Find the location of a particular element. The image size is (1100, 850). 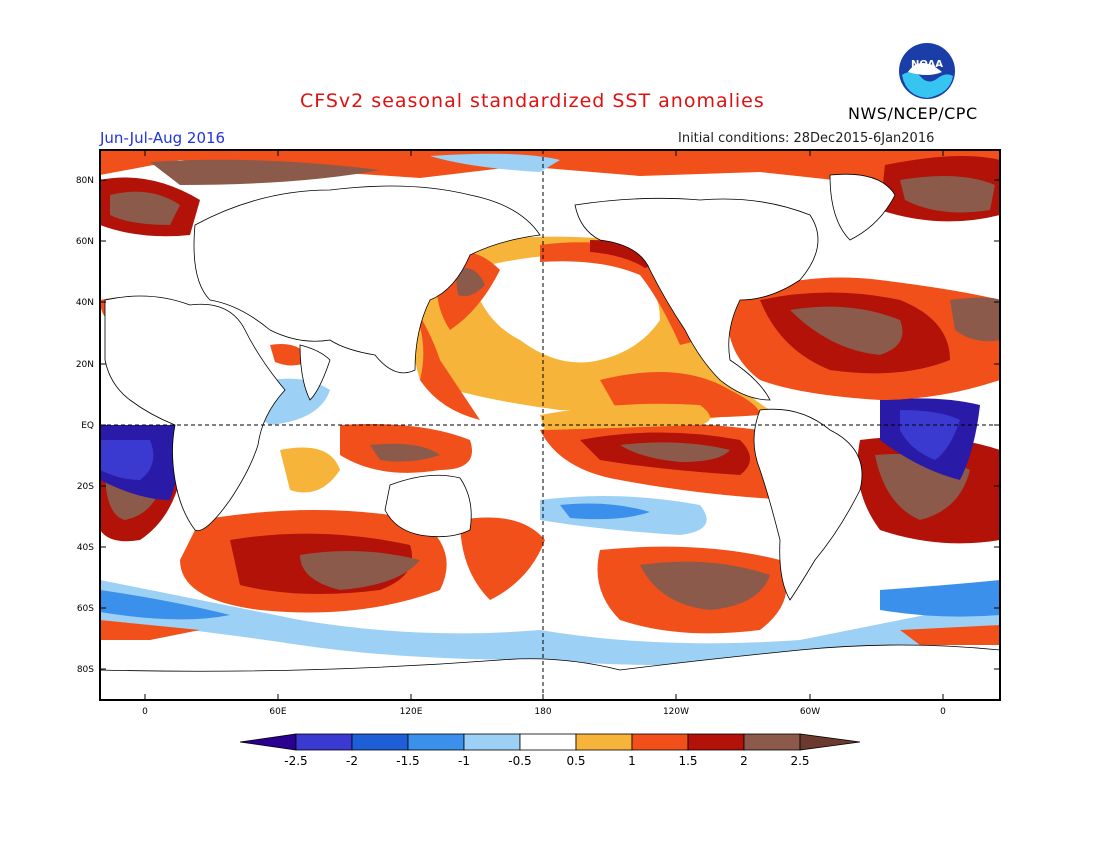

logo-text: NOAA is located at coordinates (927, 64).